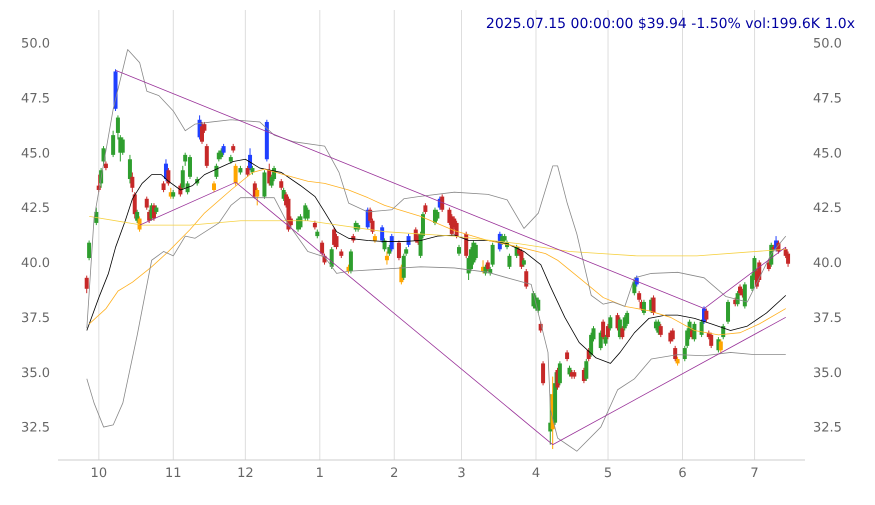  I want to click on line-series, so click(437, 236).